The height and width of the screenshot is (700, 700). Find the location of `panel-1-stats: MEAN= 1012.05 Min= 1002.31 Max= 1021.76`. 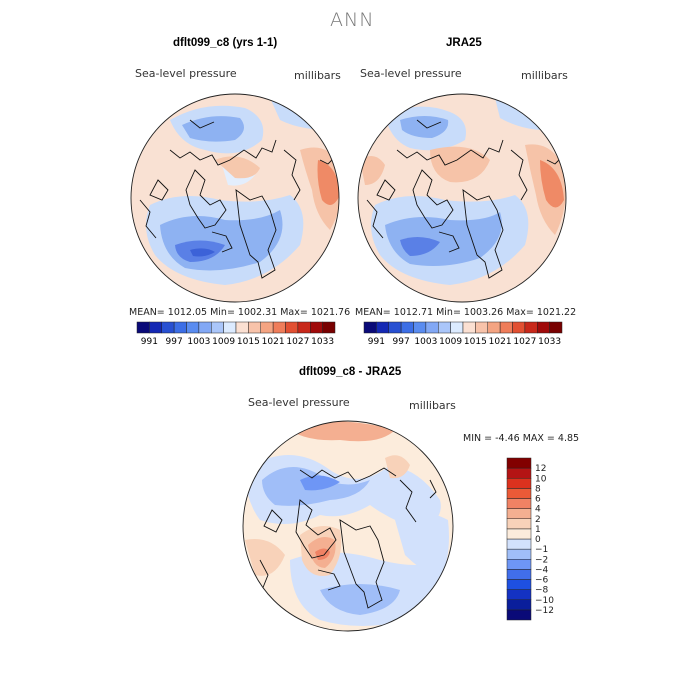

panel-1-stats: MEAN= 1012.05 Min= 1002.31 Max= 1021.76 is located at coordinates (240, 312).